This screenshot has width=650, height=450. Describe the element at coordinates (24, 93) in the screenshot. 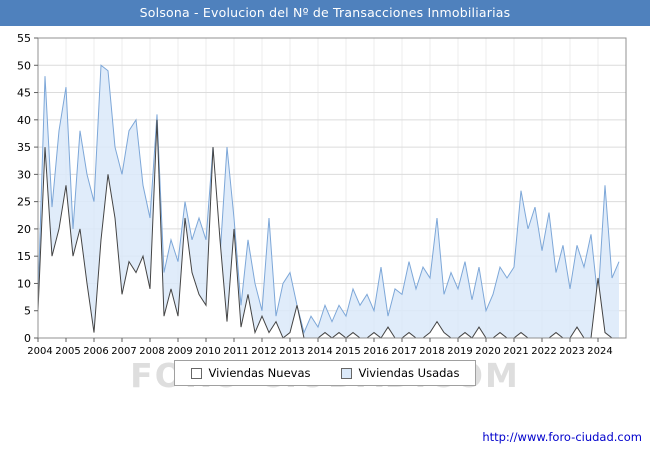

I see `svg-text: 45` at that location.